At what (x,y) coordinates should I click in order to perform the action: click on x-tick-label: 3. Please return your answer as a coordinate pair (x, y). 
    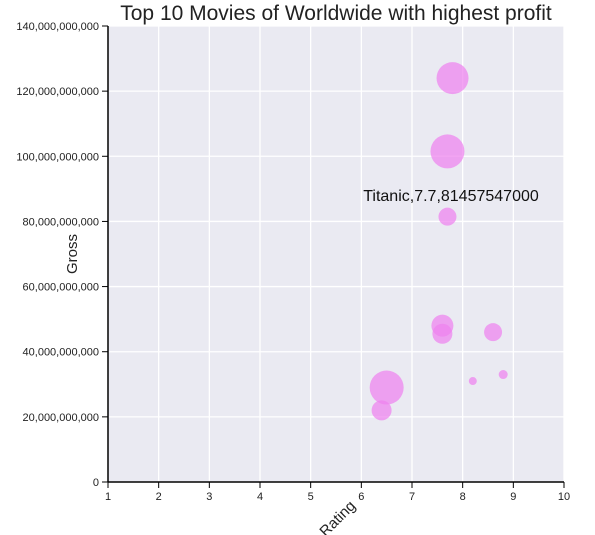
    Looking at the image, I should click on (209, 497).